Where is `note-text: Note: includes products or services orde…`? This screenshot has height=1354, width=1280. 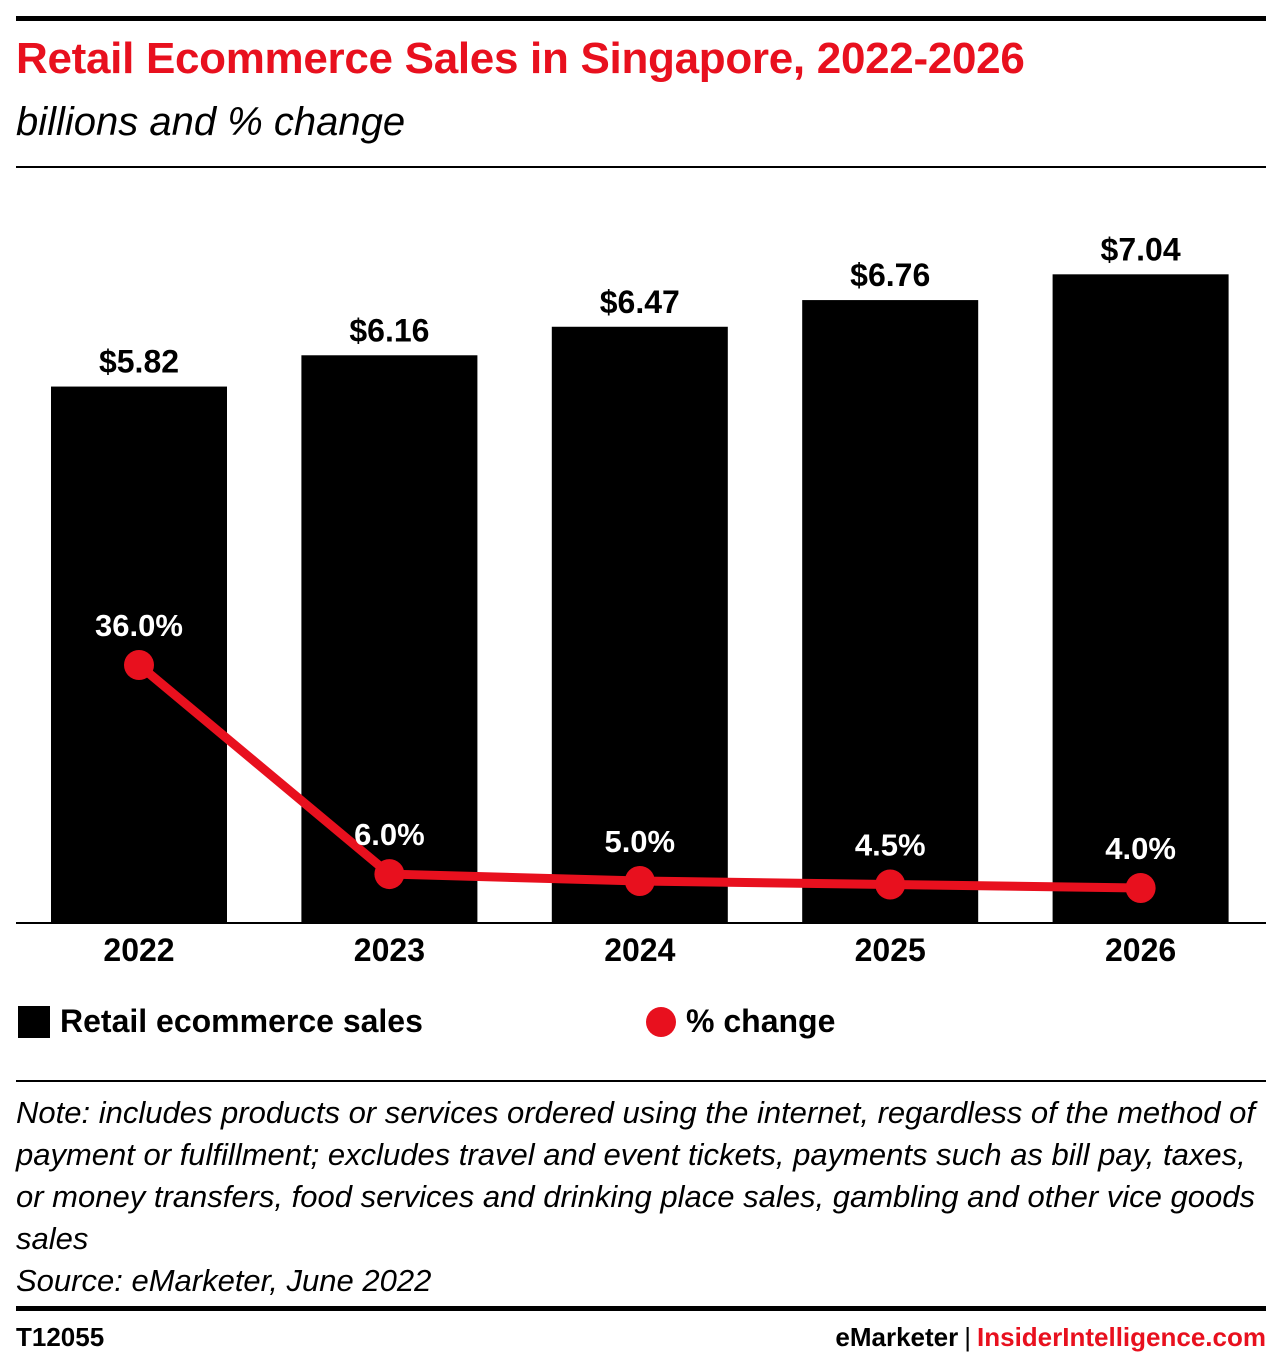 note-text: Note: includes products or services orde… is located at coordinates (635, 1175).